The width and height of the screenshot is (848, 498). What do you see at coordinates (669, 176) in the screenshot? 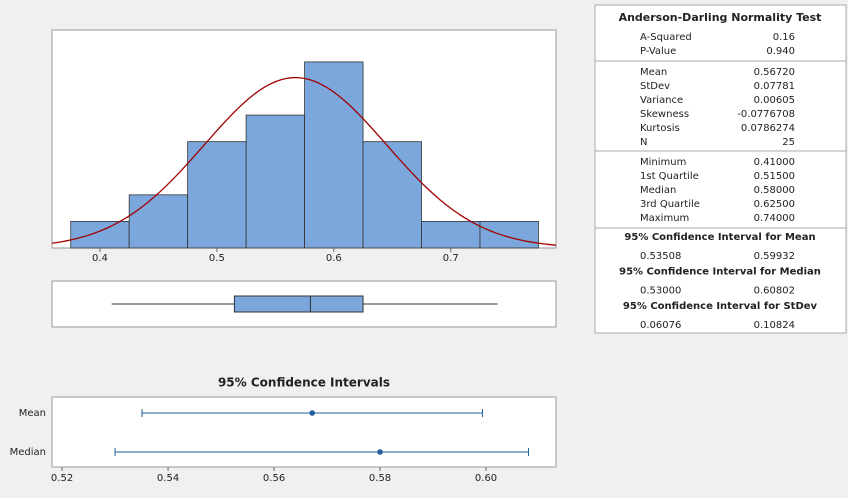
I see `stat-label: 1st Quartile` at bounding box center [669, 176].